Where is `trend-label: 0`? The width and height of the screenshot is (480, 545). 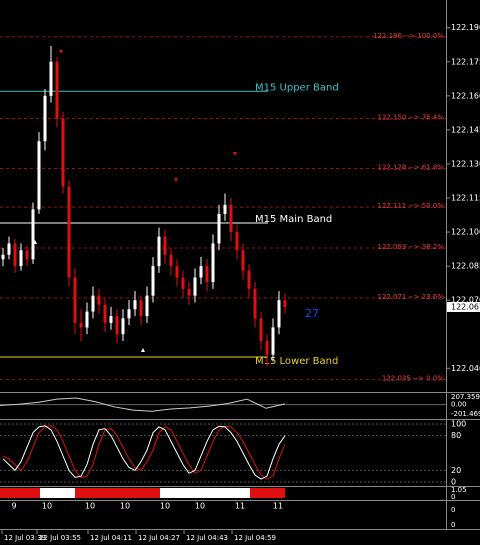 trend-label: 0 is located at coordinates (453, 497).